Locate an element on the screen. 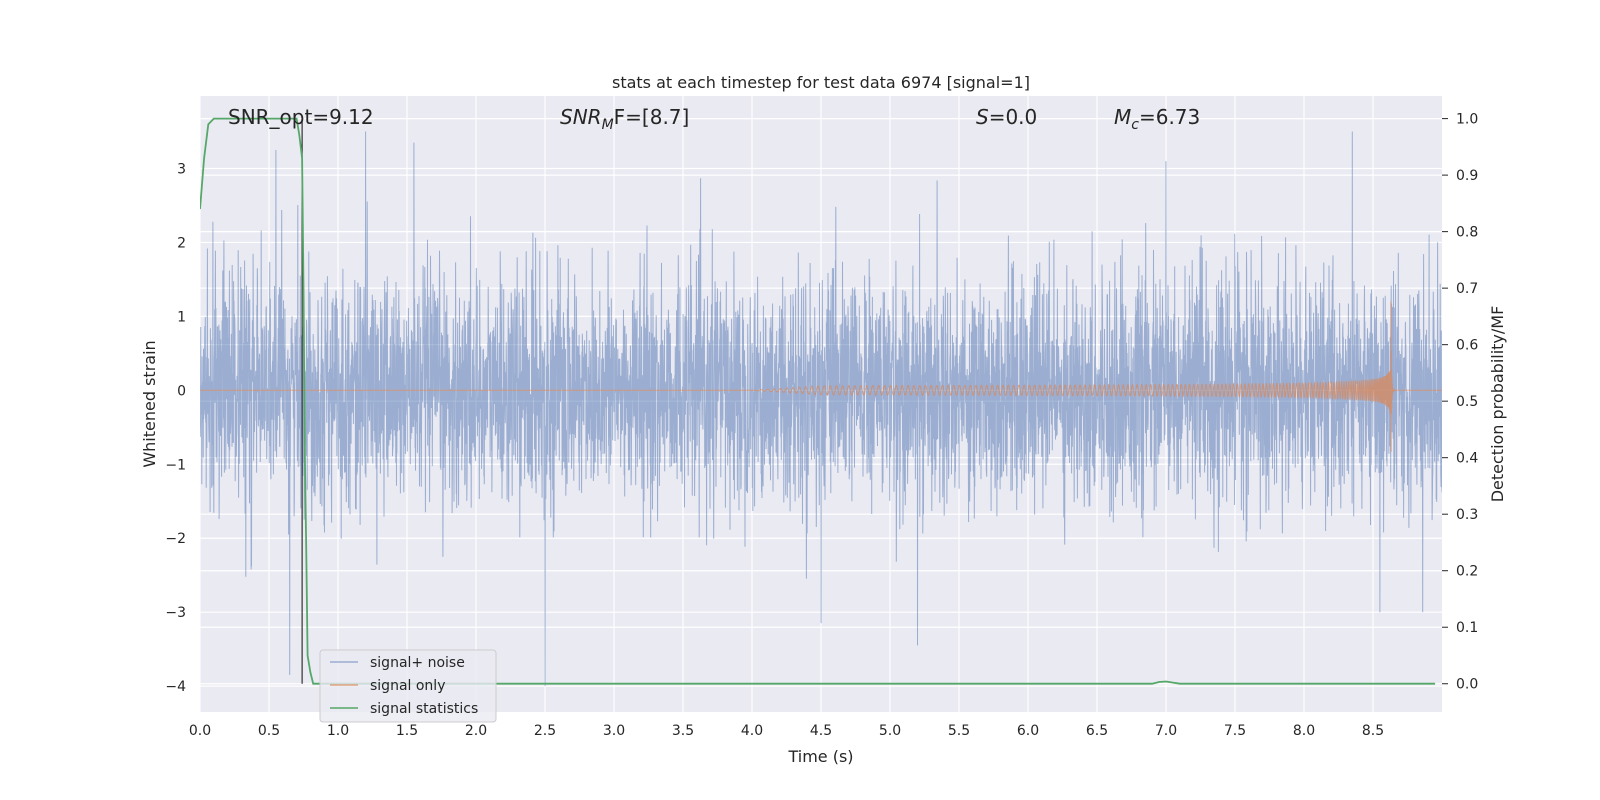 The image size is (1600, 800). y2-tick-label: 0.6 is located at coordinates (1467, 346).